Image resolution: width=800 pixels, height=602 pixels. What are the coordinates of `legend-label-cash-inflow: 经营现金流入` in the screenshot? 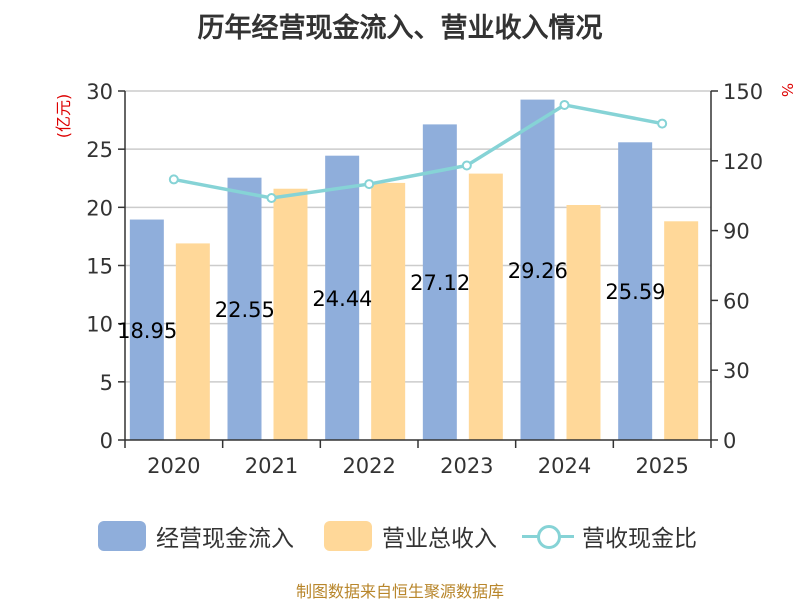 It's located at (225, 539).